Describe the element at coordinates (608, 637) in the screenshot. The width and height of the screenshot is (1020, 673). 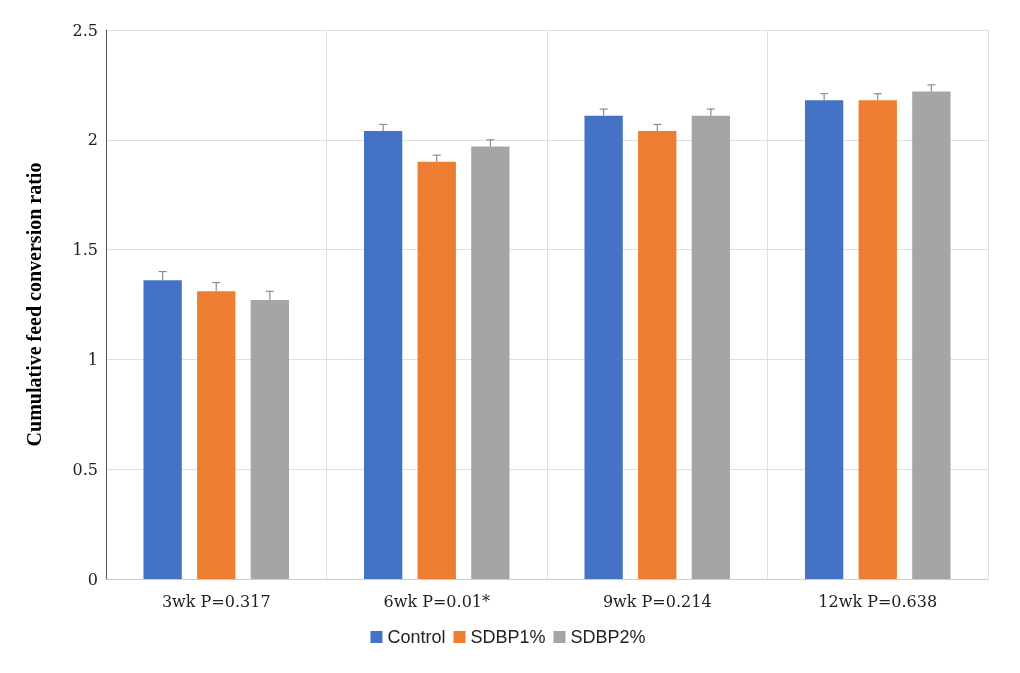
I see `legend-label: SDBP2%` at that location.